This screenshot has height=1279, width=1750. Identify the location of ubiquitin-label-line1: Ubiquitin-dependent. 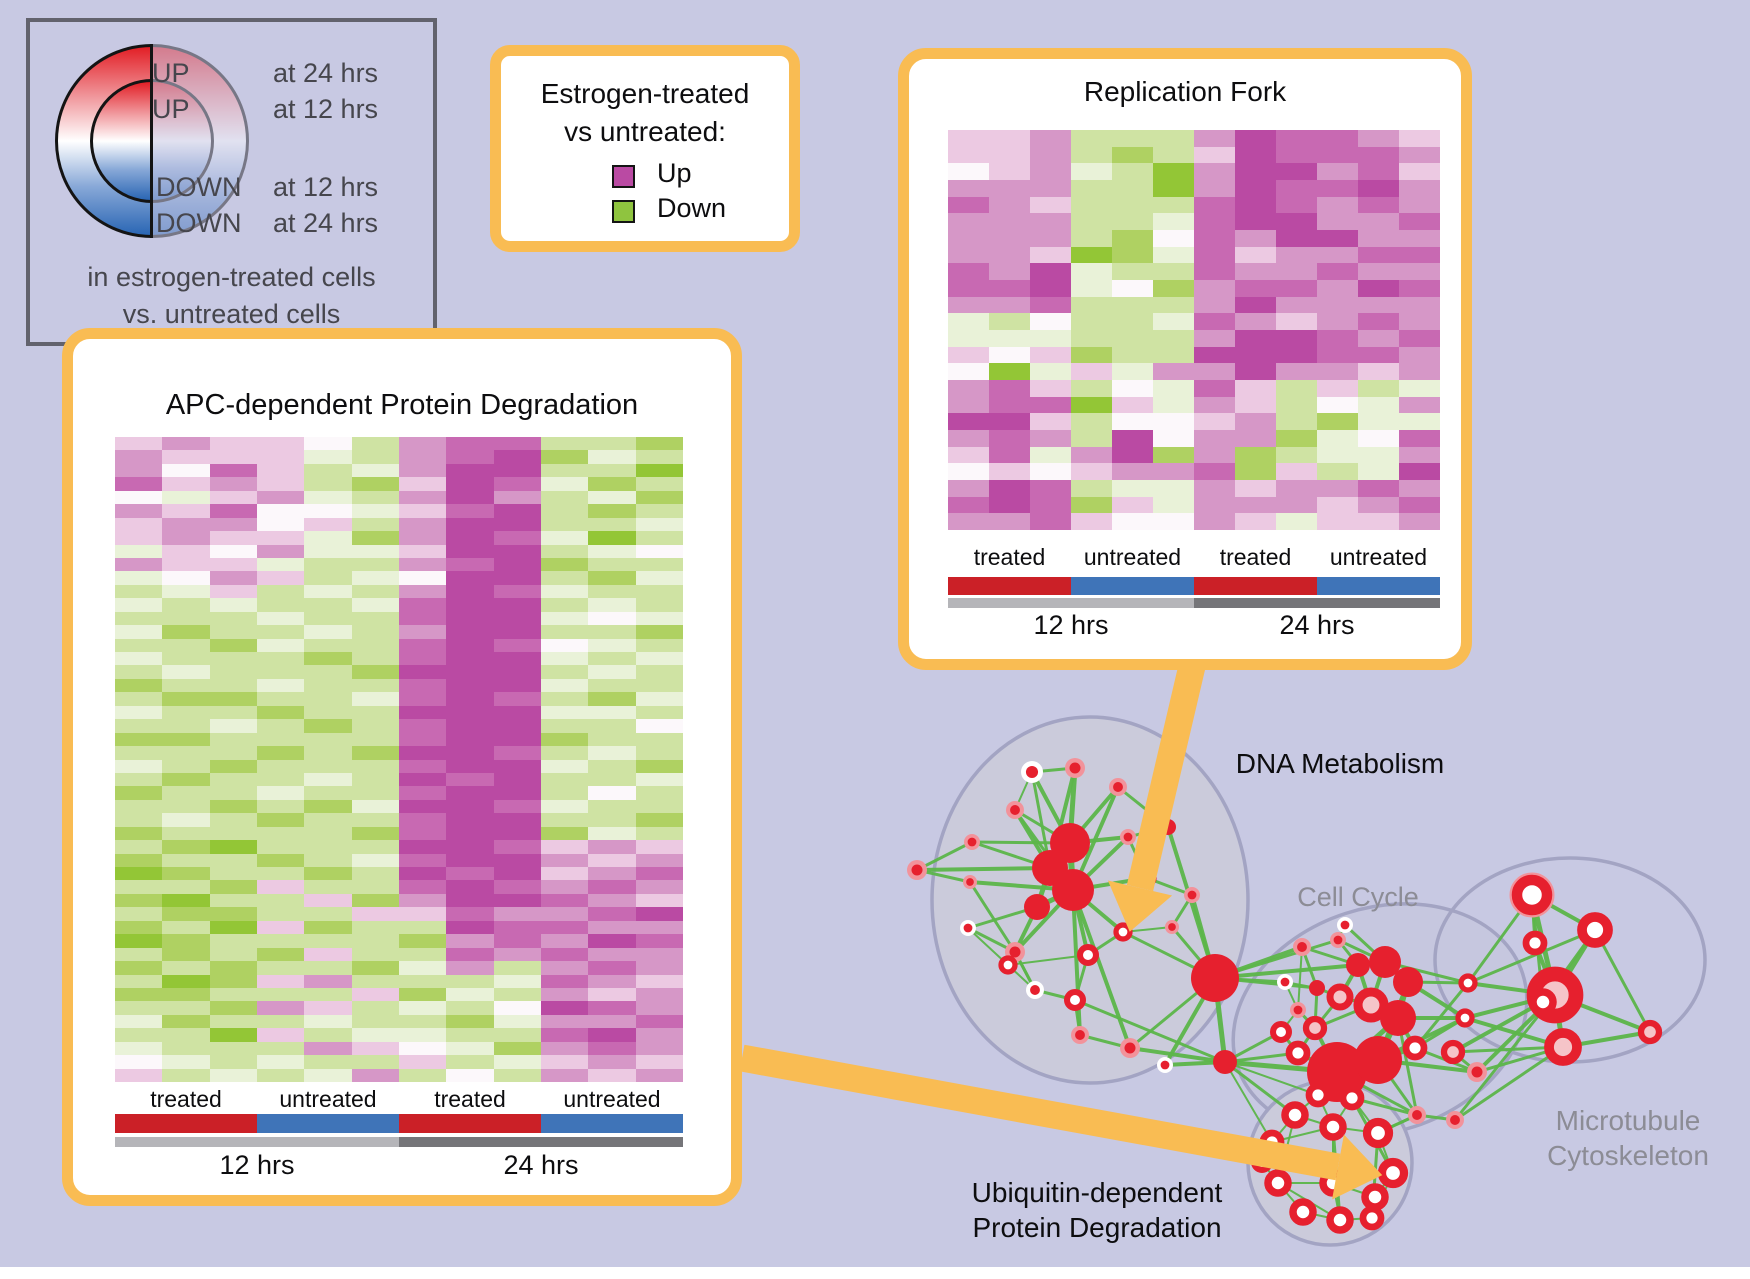
(1097, 1192).